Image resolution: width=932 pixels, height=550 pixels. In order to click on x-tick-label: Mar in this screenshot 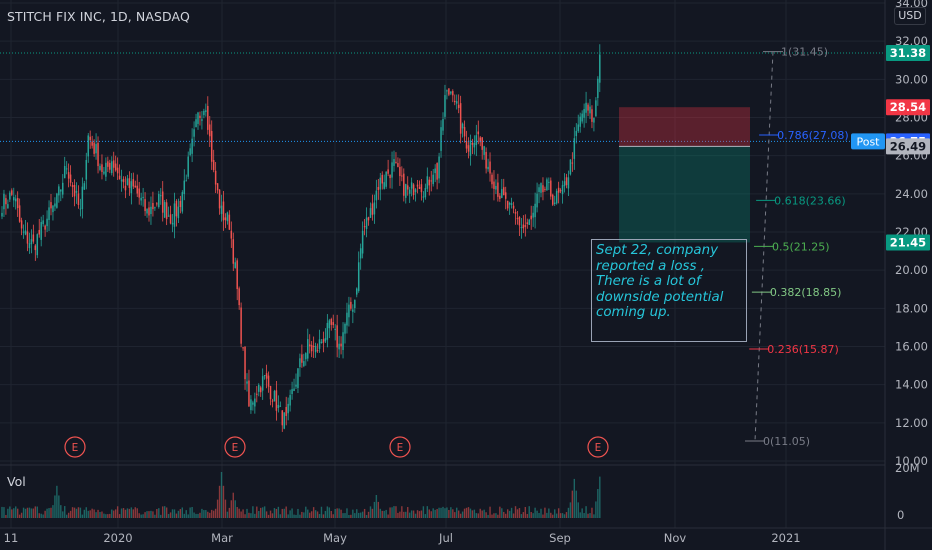, I will do `click(222, 538)`.